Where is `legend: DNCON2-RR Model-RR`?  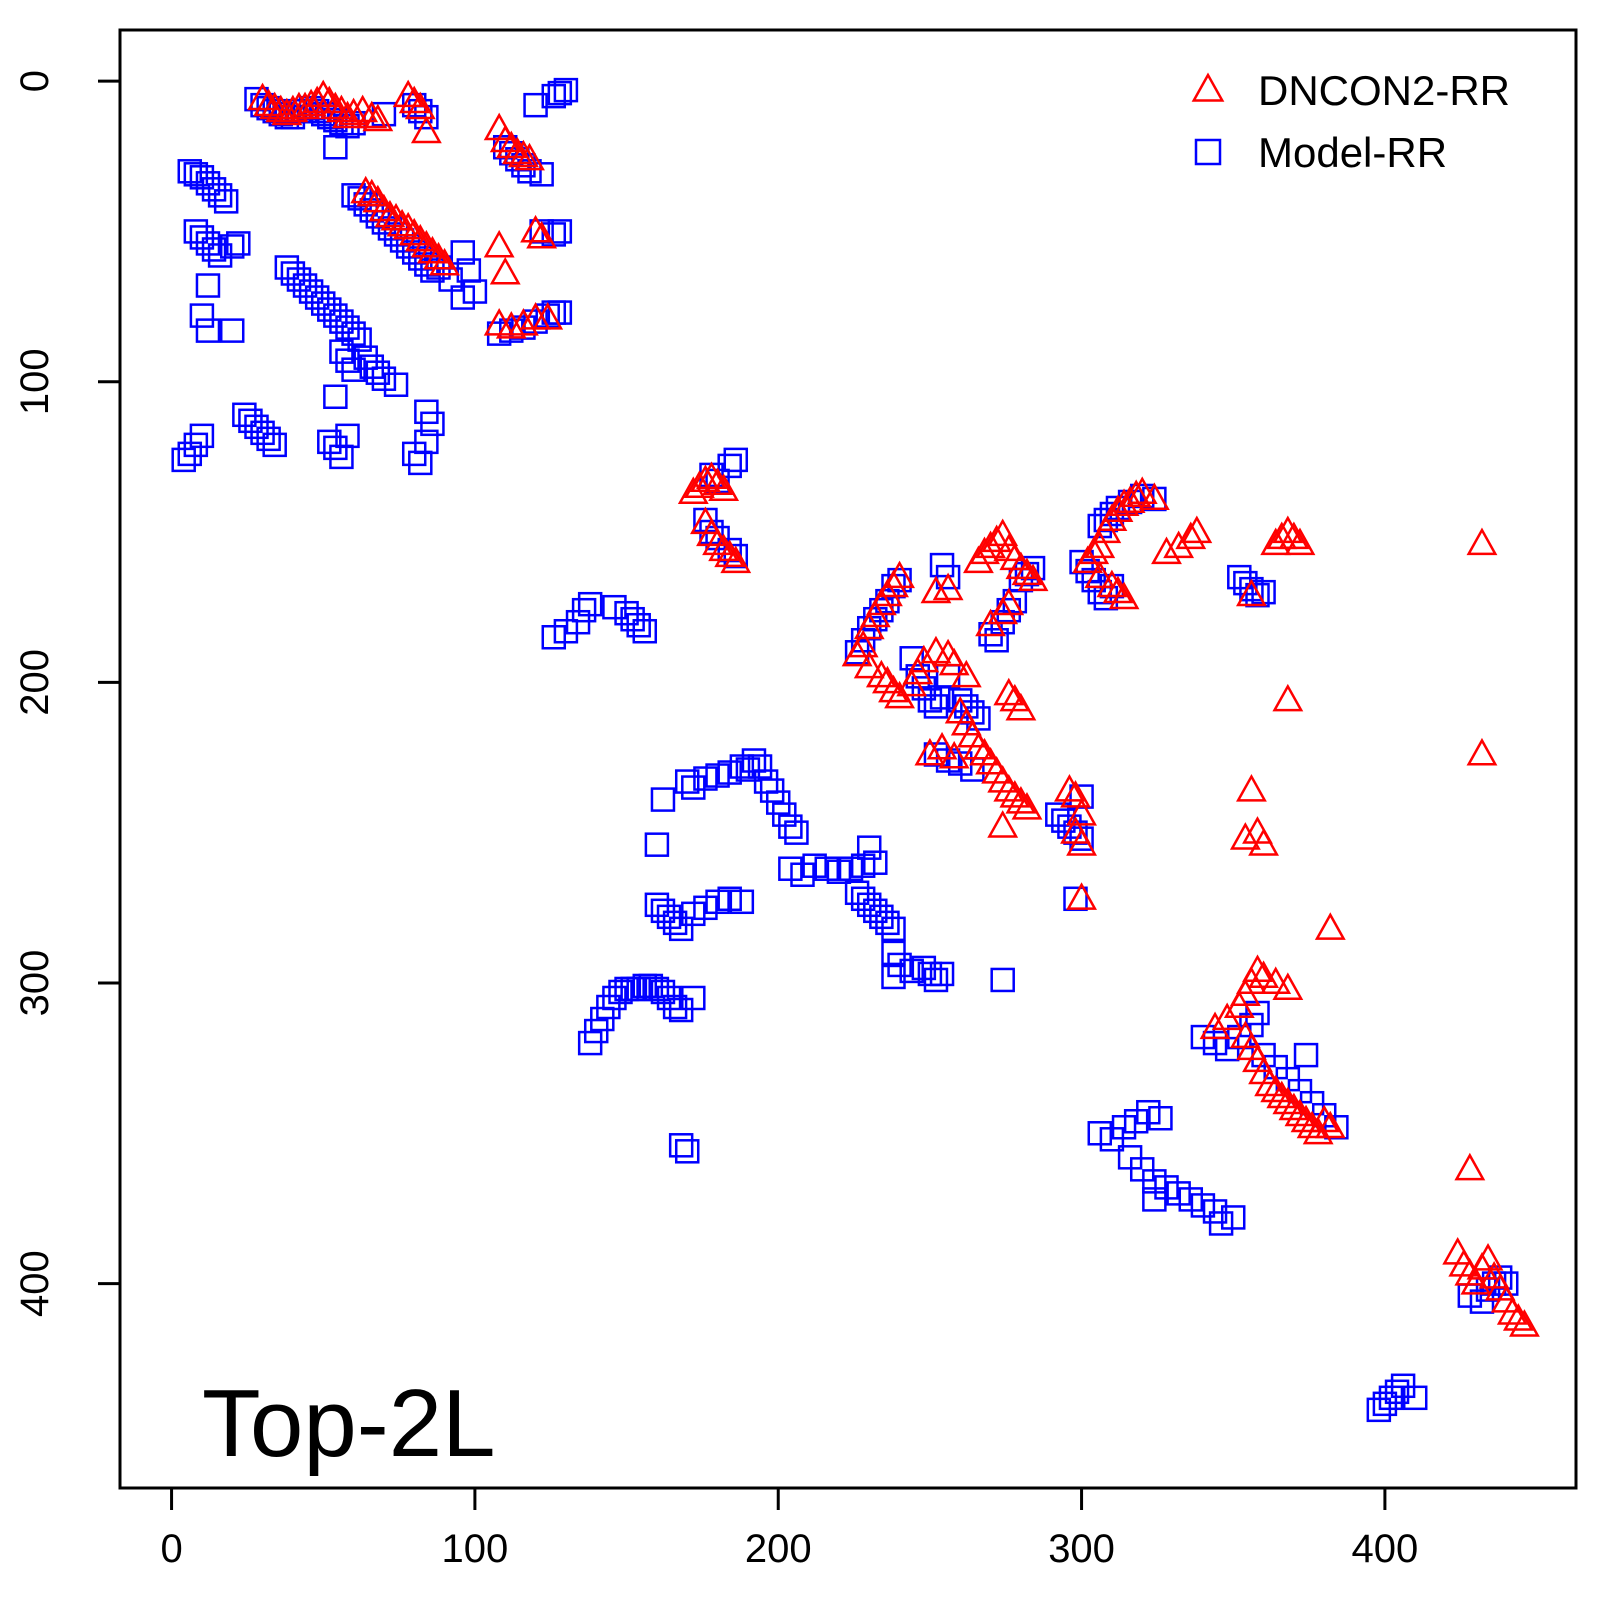 legend: DNCON2-RR Model-RR is located at coordinates (1350, 121).